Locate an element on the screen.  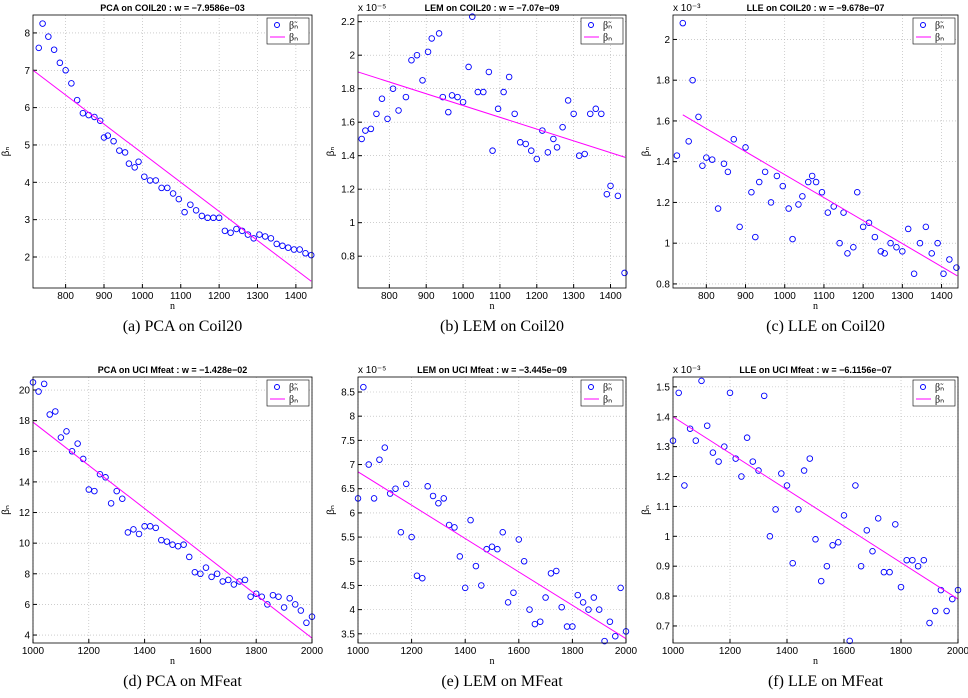
legend-marker is located at coordinates (277, 25).